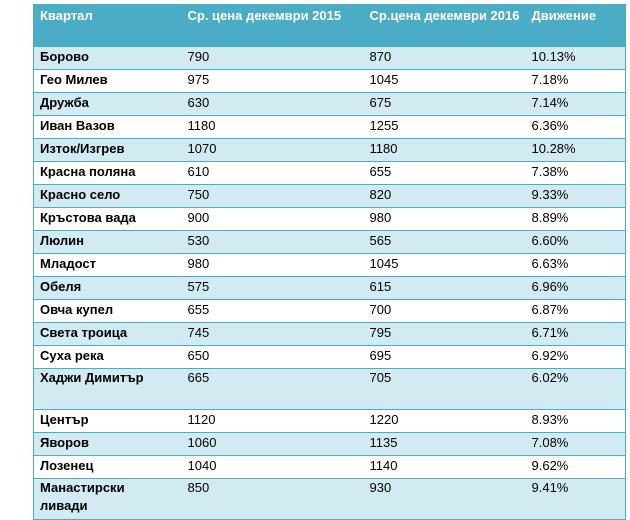 The height and width of the screenshot is (520, 630). Describe the element at coordinates (575, 421) in the screenshot. I see `change-cell: 8.93%` at that location.